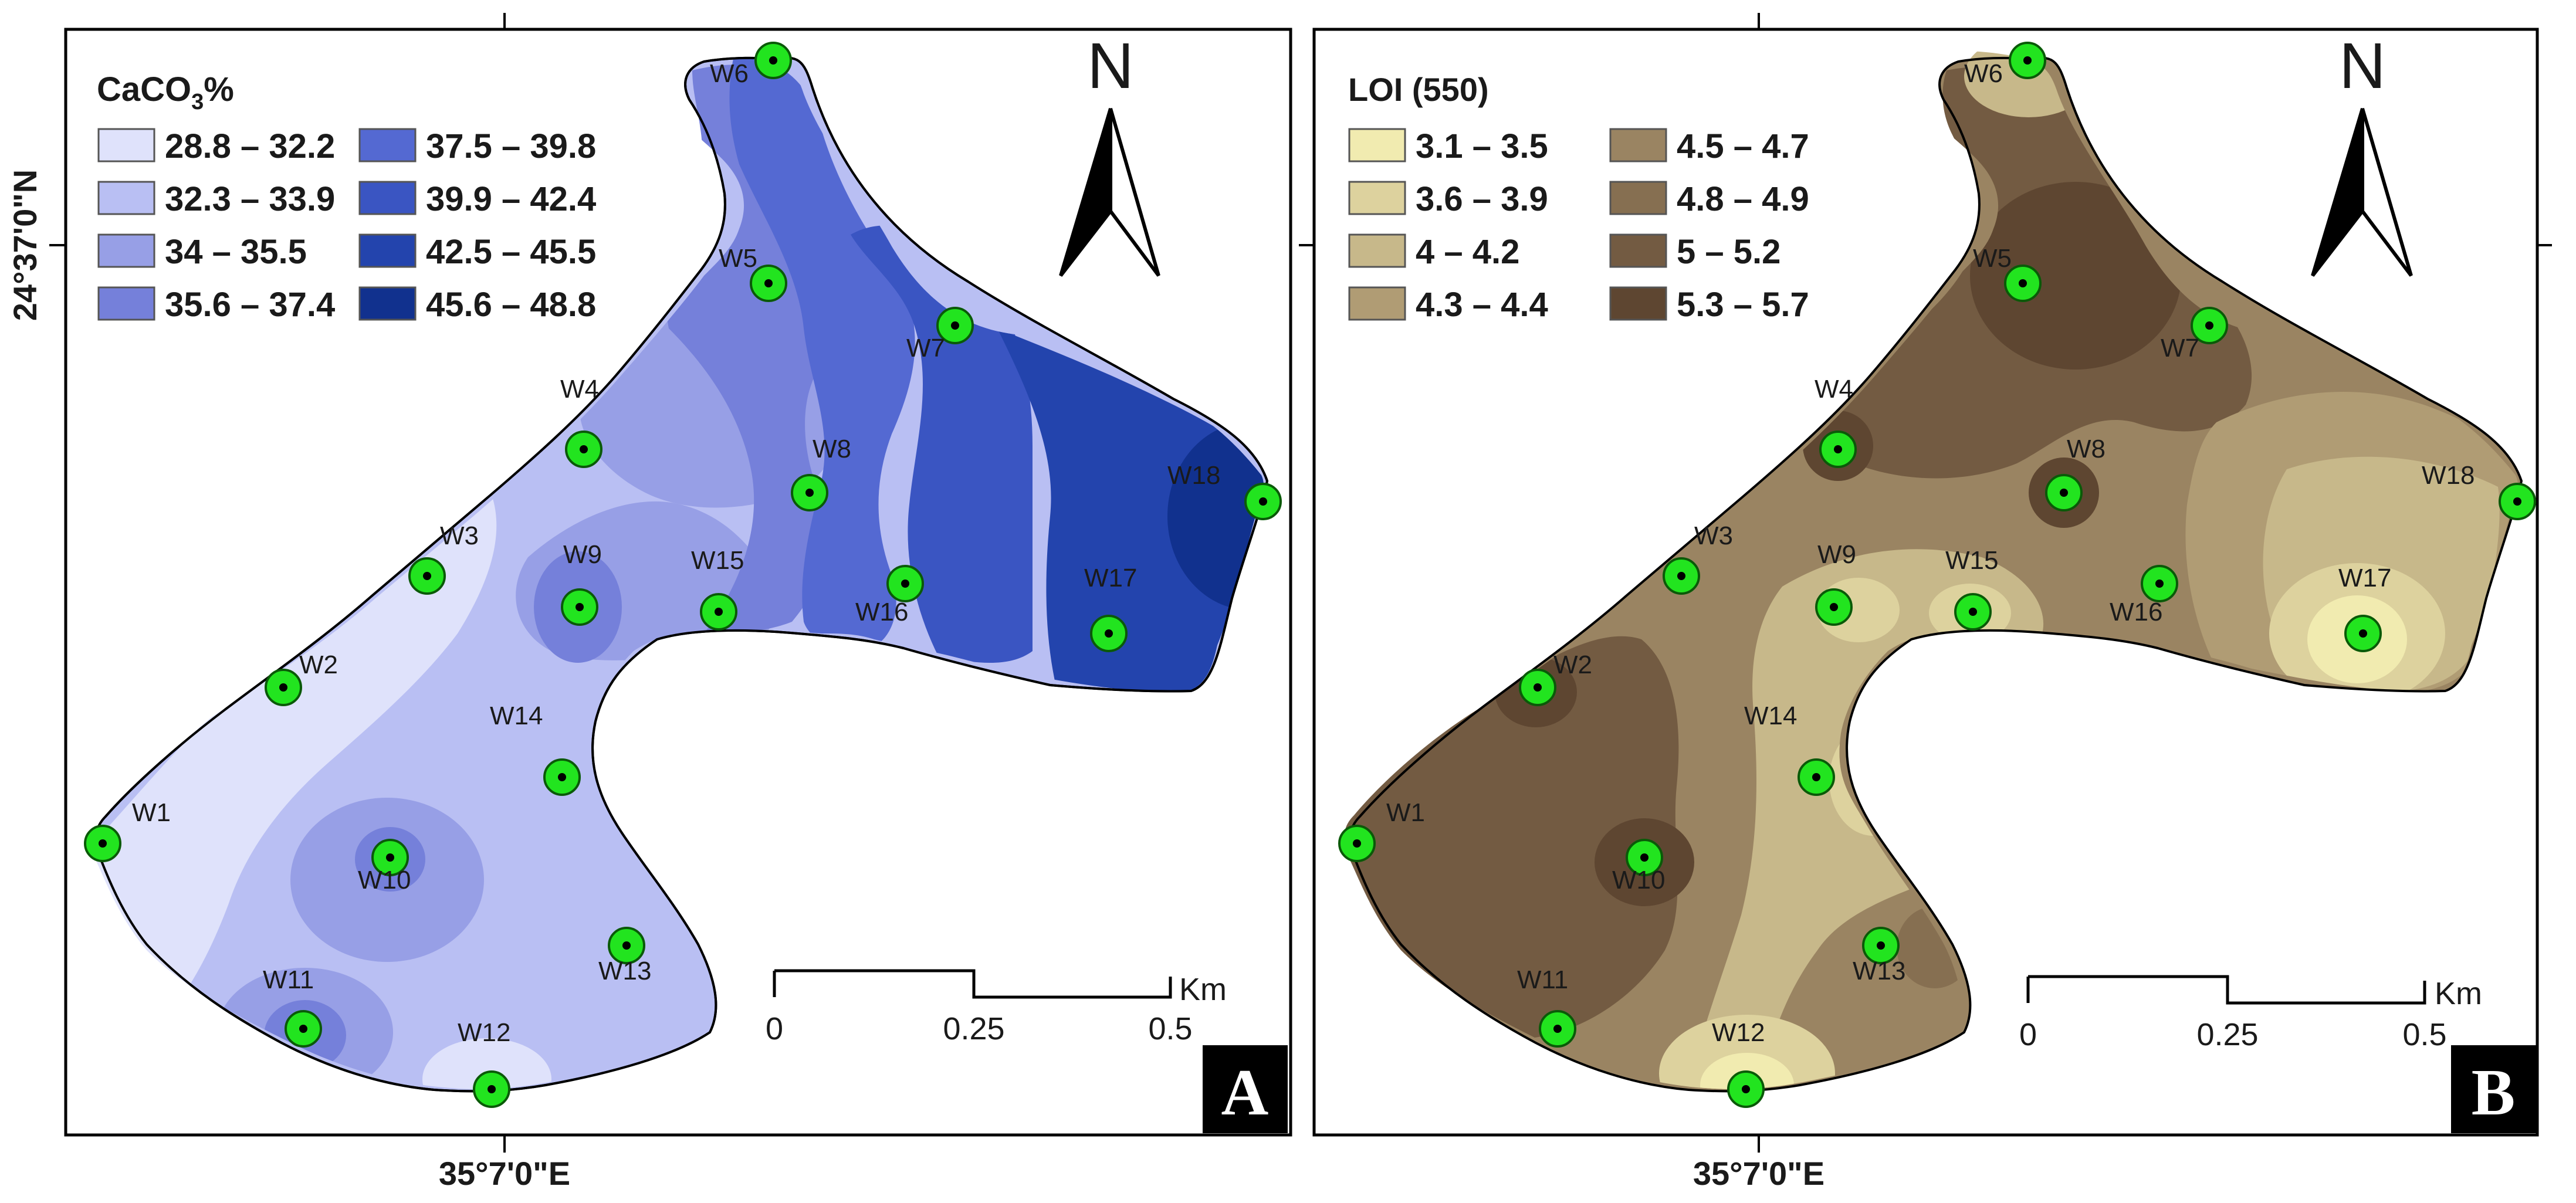 This screenshot has width=2576, height=1203. I want to click on legend-label: 3.1 – 3.5, so click(1482, 146).